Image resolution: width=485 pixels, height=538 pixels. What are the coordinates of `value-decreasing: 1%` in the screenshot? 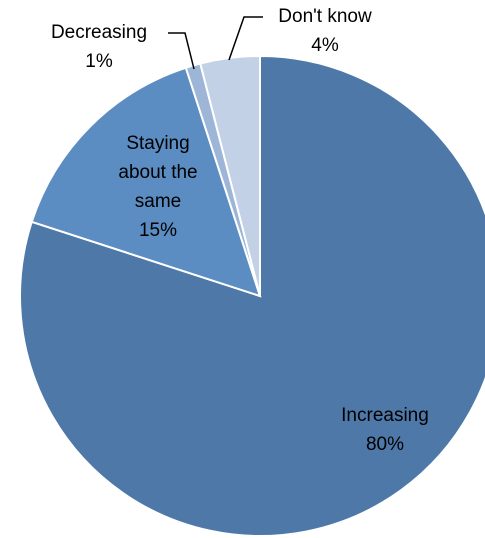 It's located at (99, 61).